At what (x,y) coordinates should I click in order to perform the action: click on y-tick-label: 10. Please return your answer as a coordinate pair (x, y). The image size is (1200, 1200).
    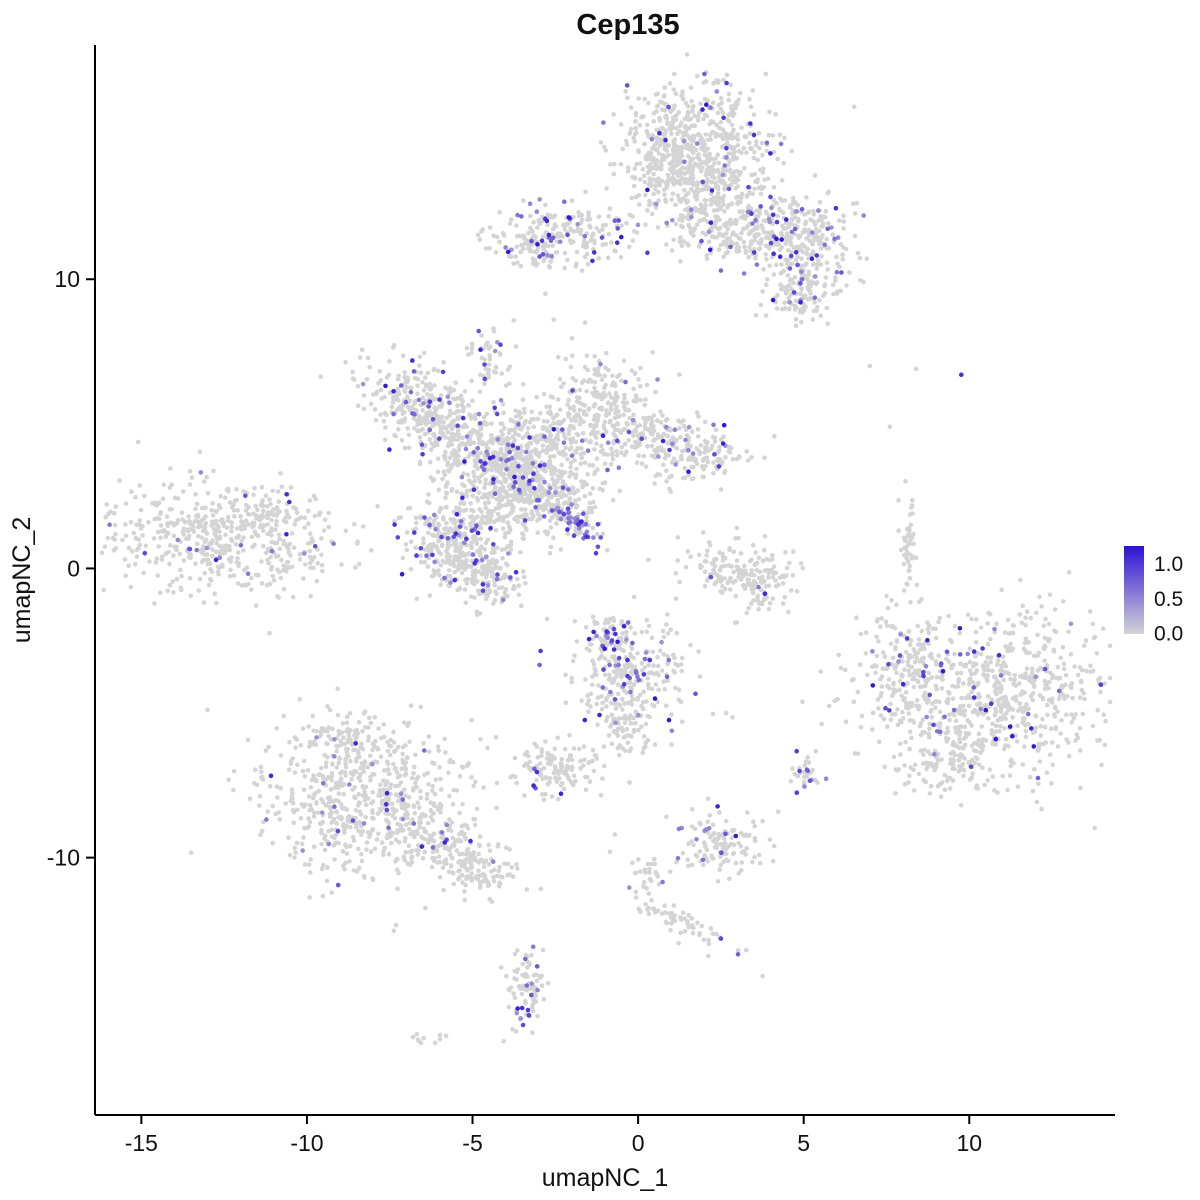
    Looking at the image, I should click on (67, 279).